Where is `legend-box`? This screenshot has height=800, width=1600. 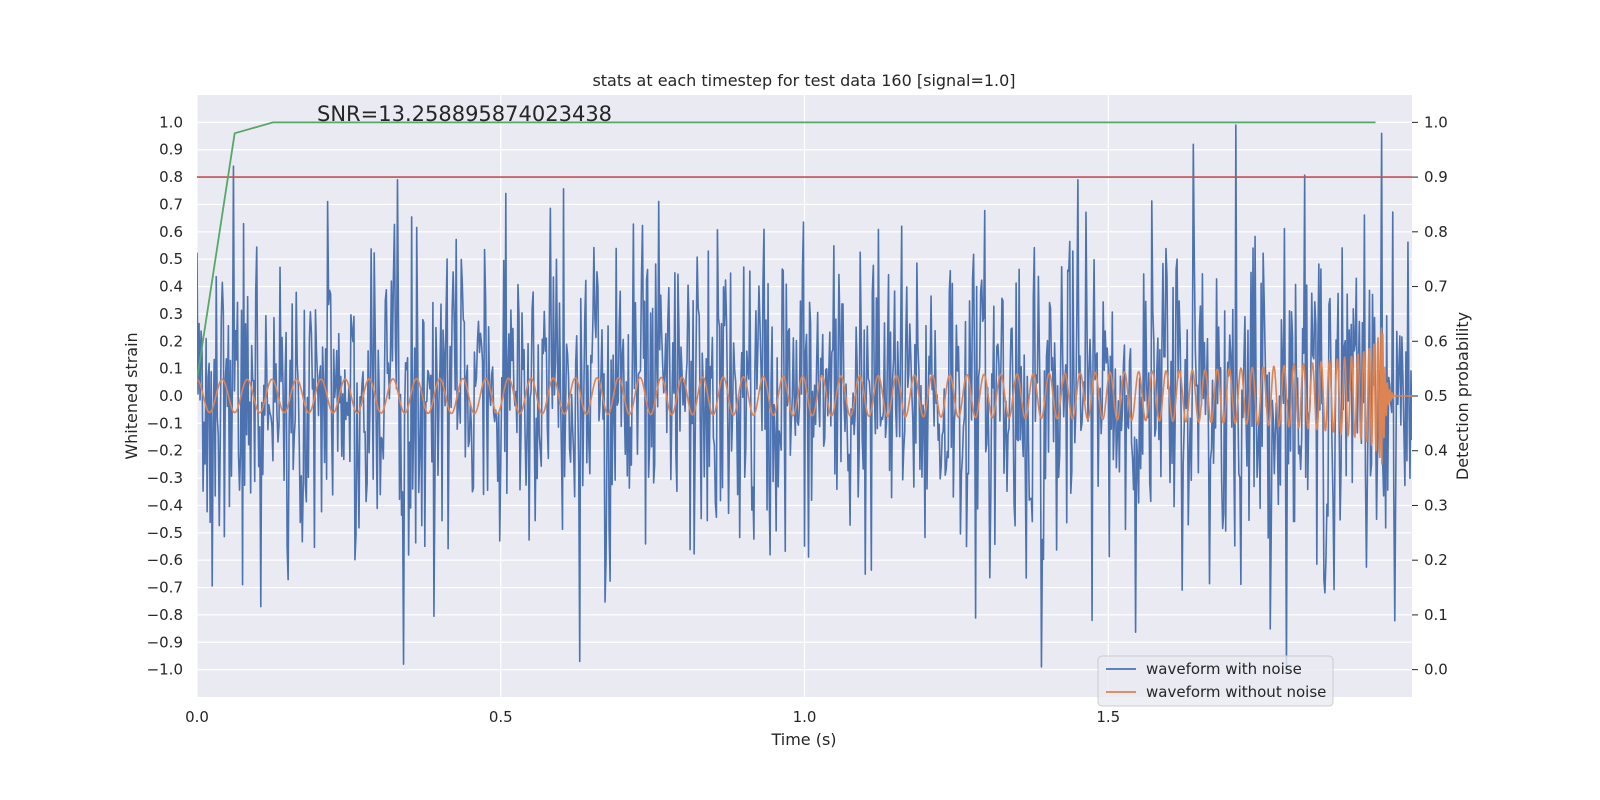 legend-box is located at coordinates (1215, 681).